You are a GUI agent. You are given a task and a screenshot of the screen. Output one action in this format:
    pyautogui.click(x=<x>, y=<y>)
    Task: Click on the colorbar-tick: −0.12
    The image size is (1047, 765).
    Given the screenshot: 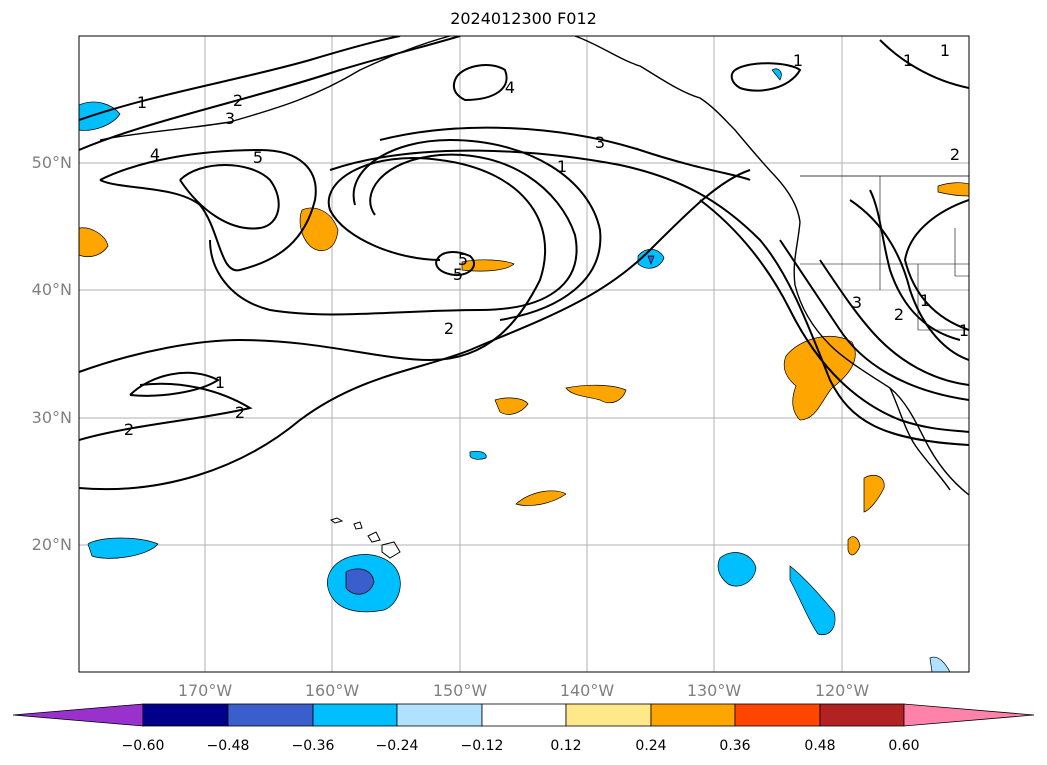 What is the action you would take?
    pyautogui.click(x=482, y=746)
    